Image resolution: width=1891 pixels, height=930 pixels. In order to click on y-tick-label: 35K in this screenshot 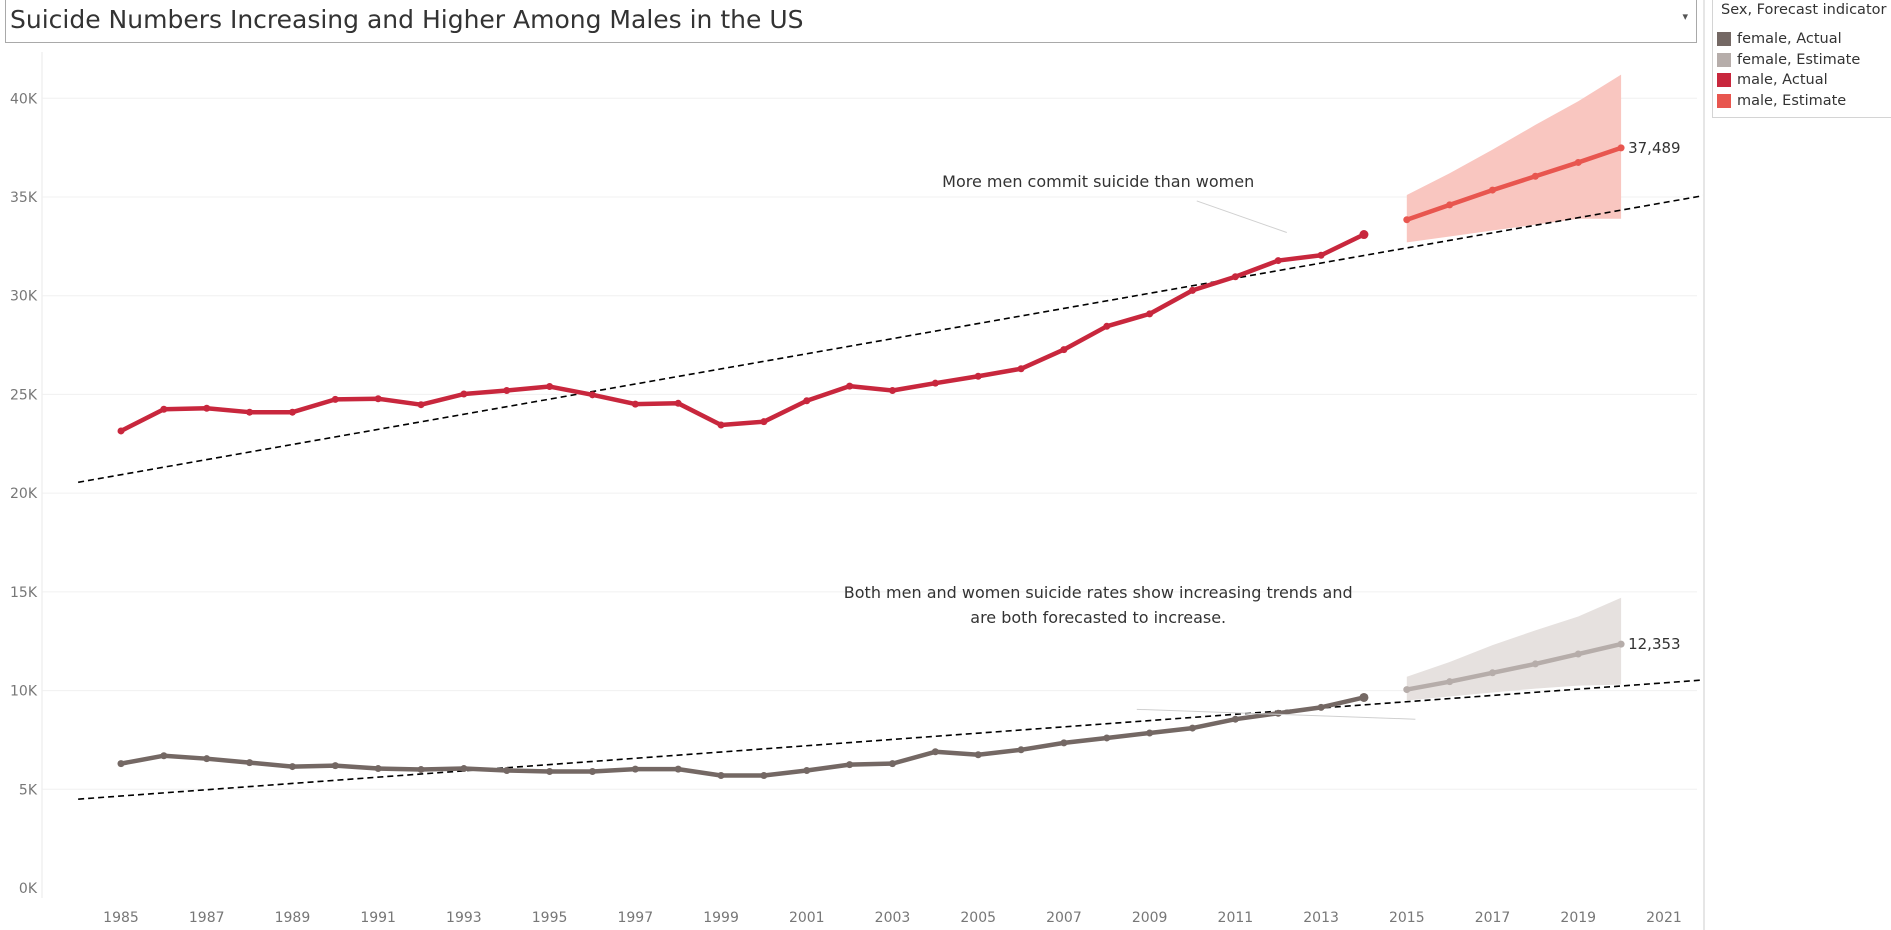, I will do `click(24, 198)`.